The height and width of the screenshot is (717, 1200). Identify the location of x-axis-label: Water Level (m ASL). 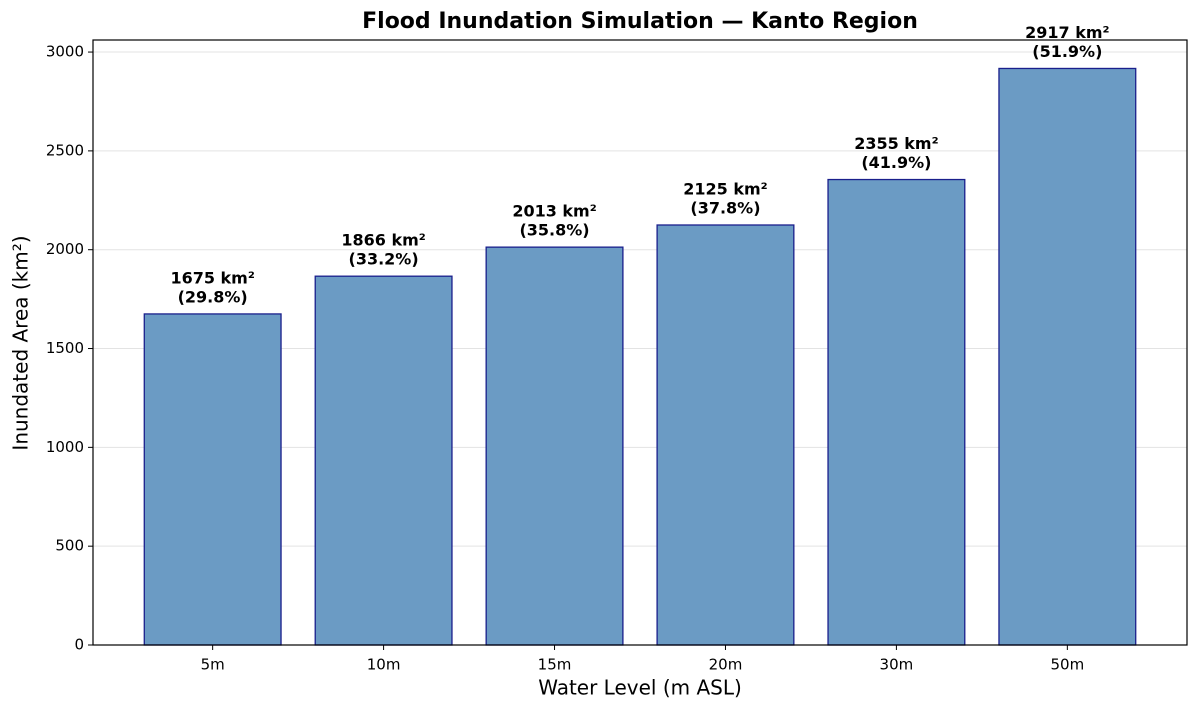
(640, 688).